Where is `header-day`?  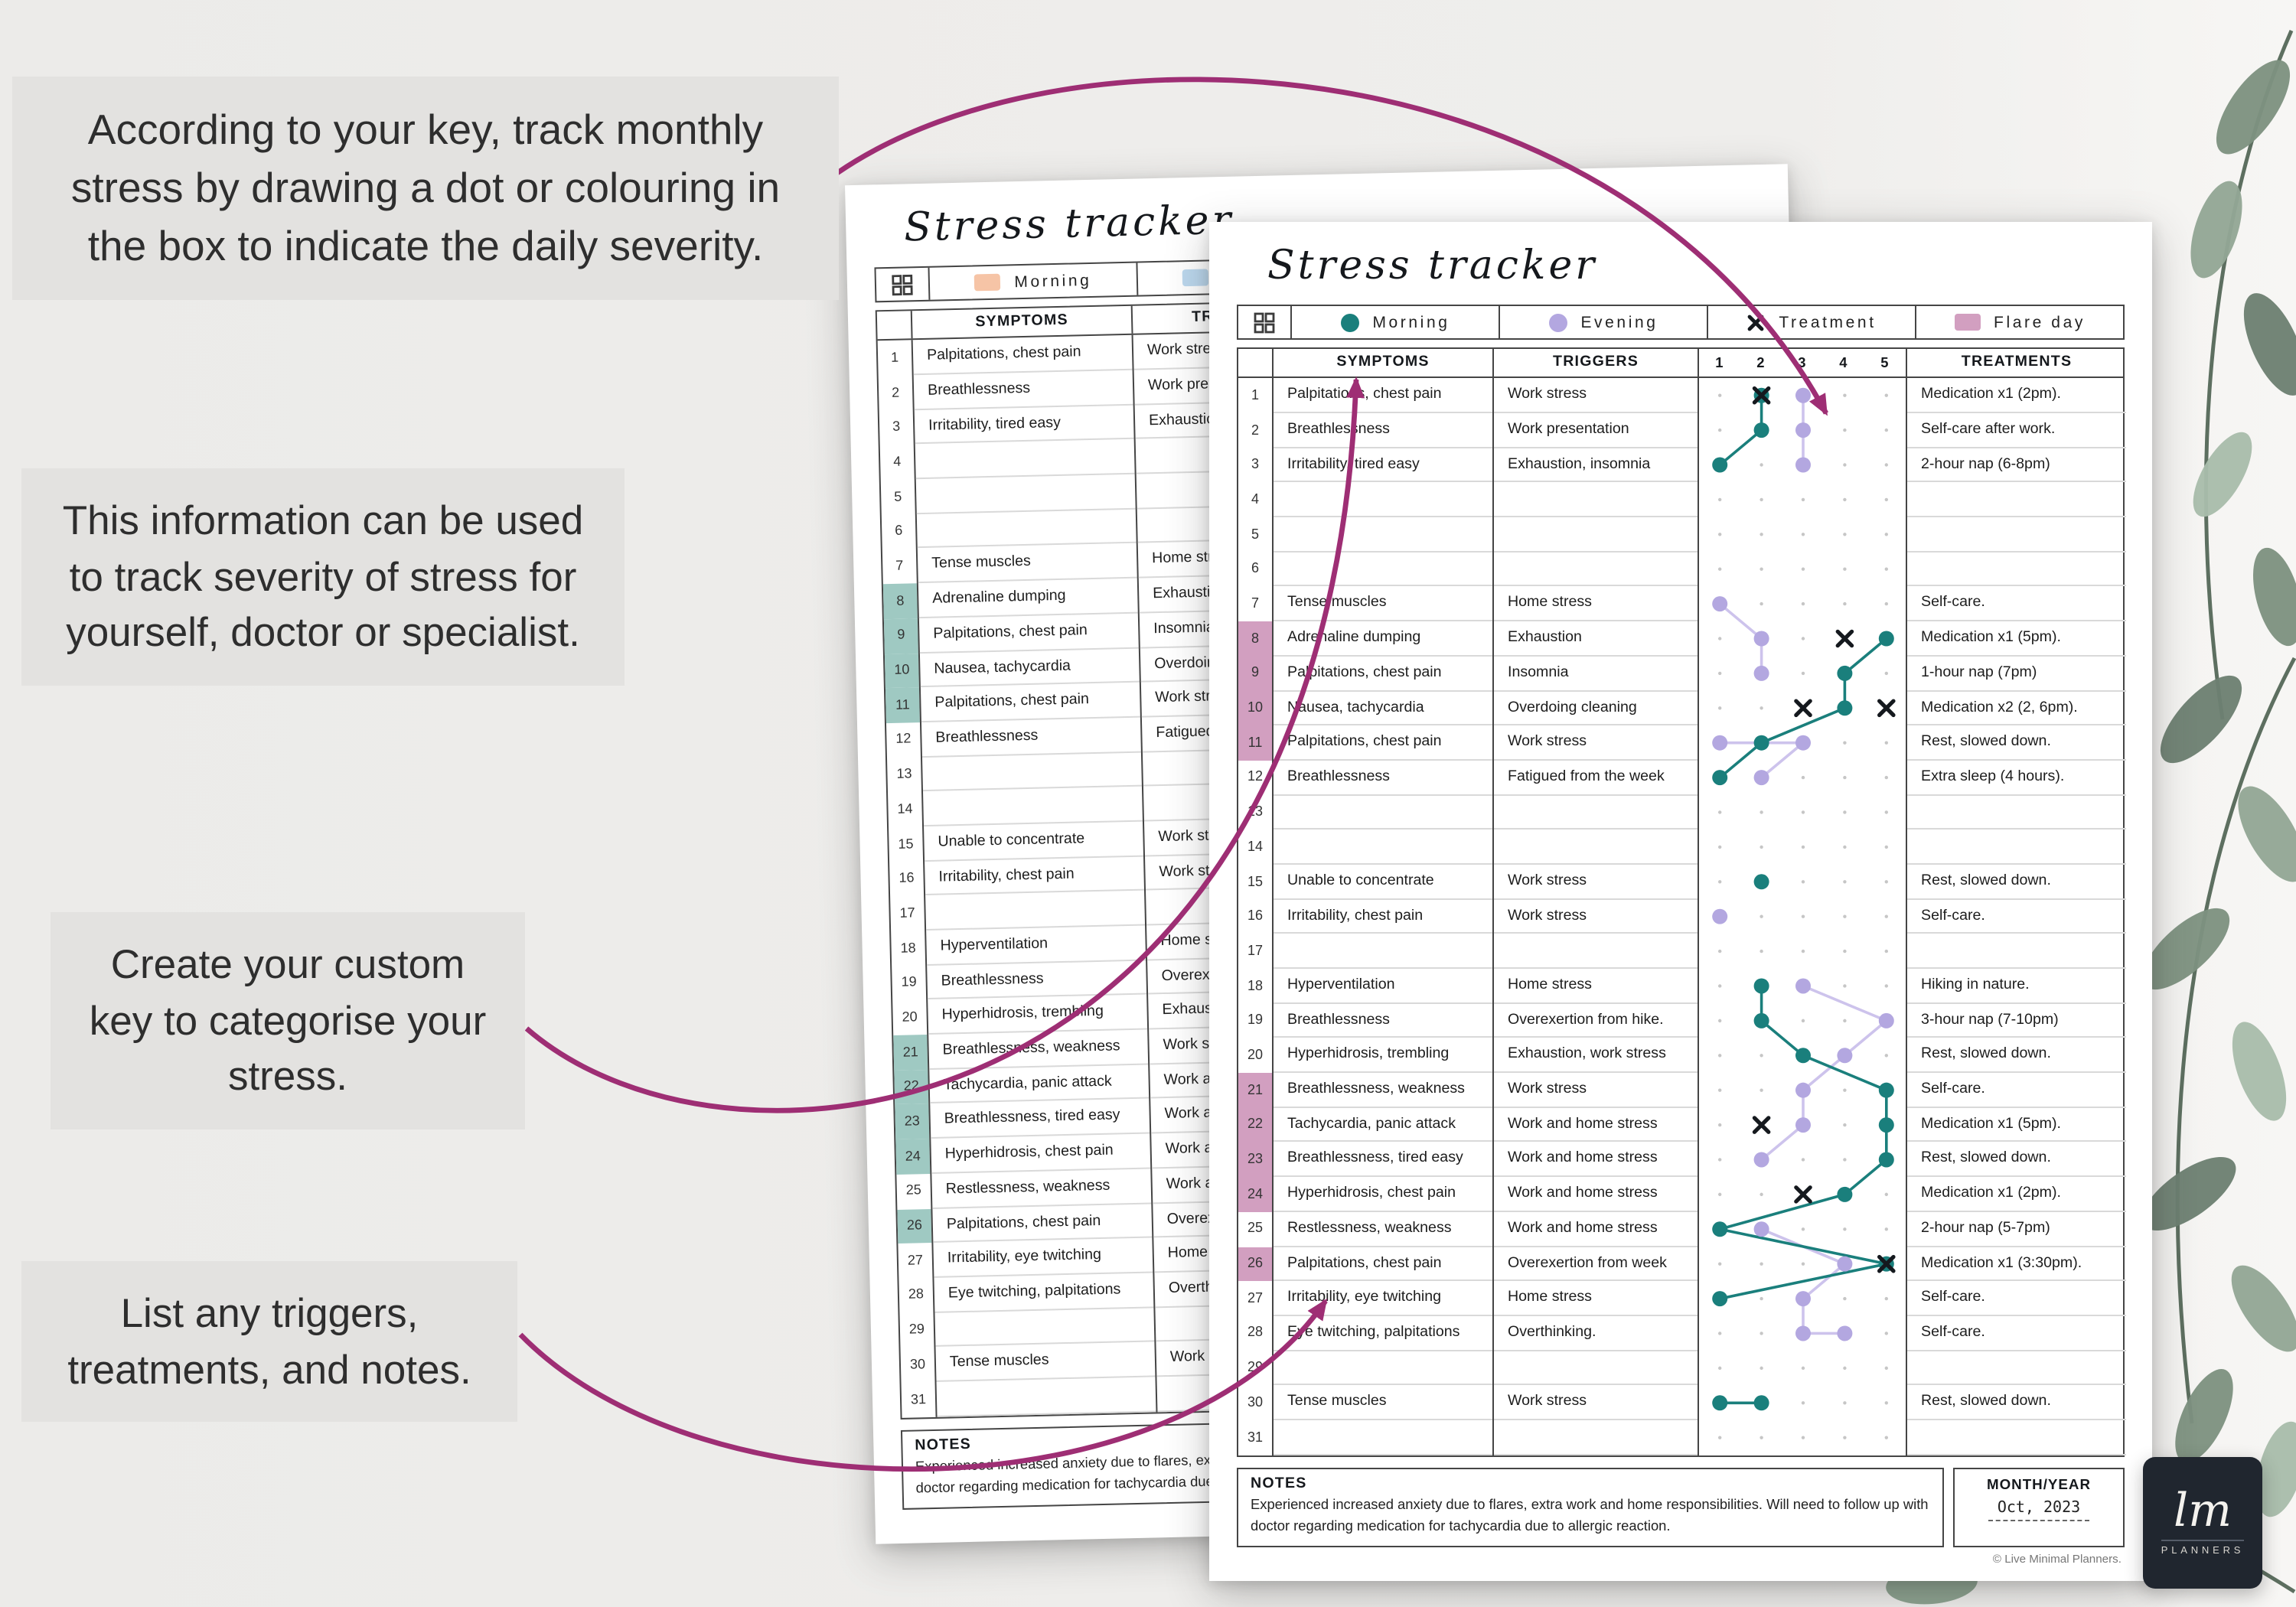
header-day is located at coordinates (1255, 363).